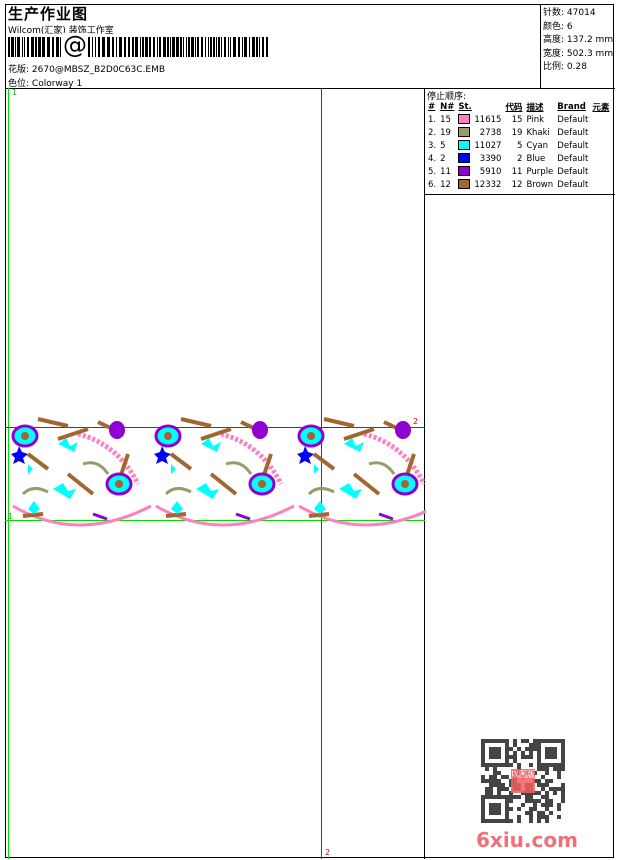 Image resolution: width=620 pixels, height=860 pixels. I want to click on info-row: 高度: 137.2 mm, so click(578, 38).